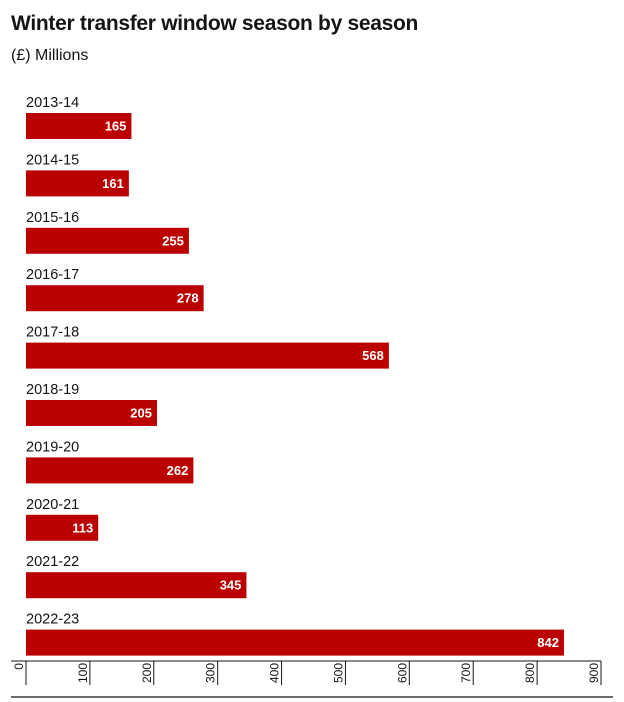  I want to click on x-tick-label: 500, so click(338, 673).